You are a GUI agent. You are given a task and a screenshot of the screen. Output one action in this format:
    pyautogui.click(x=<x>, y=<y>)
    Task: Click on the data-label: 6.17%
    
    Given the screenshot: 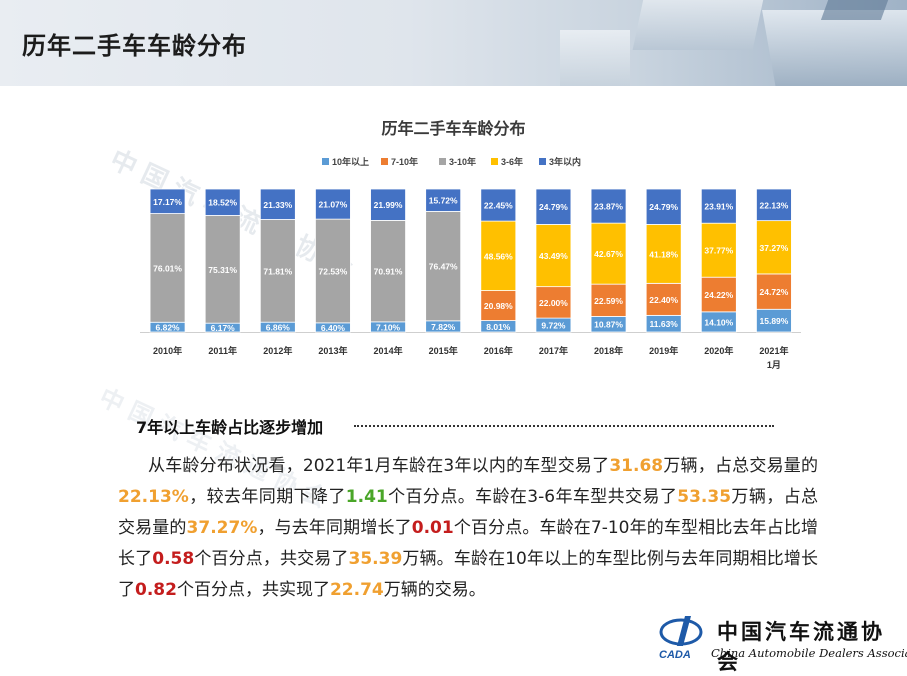 What is the action you would take?
    pyautogui.click(x=223, y=328)
    